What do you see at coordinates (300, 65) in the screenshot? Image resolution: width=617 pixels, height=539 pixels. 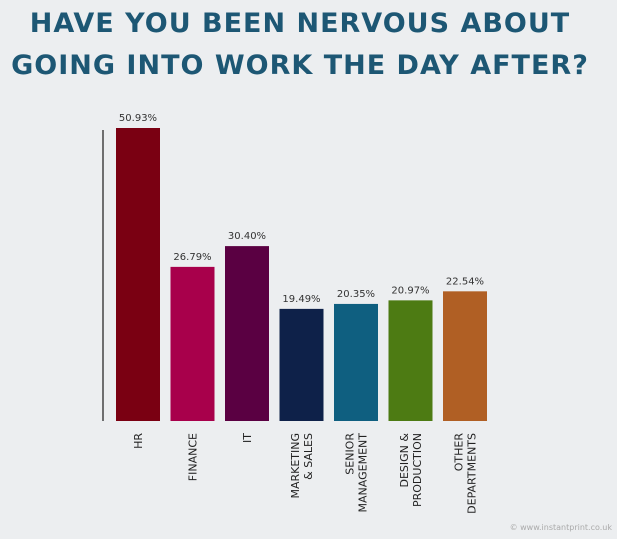 I see `chart-title: GOING INTO WORK THE DAY AFTER?` at bounding box center [300, 65].